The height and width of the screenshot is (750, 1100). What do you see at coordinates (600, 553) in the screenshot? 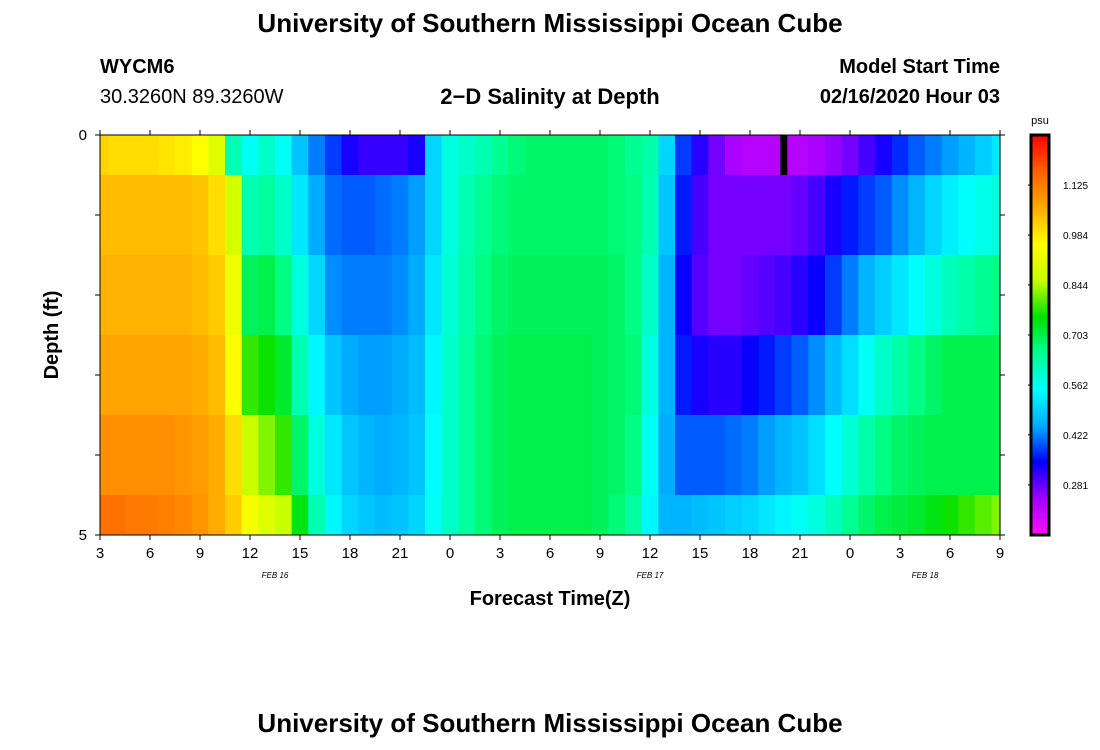
I see `x-tick-label: 9` at bounding box center [600, 553].